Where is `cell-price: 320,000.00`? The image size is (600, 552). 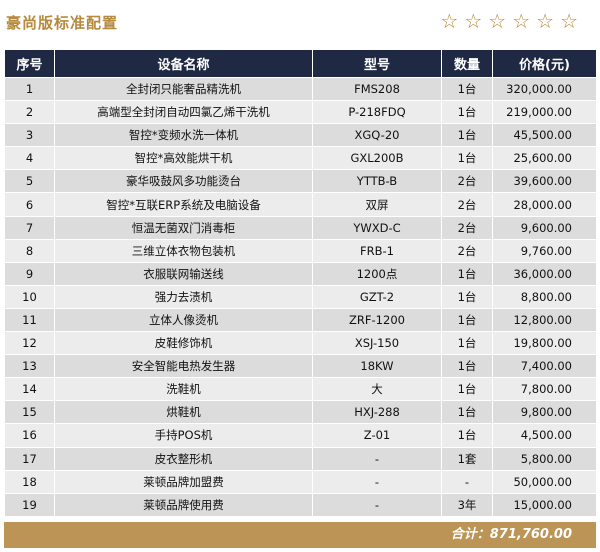 cell-price: 320,000.00 is located at coordinates (544, 89).